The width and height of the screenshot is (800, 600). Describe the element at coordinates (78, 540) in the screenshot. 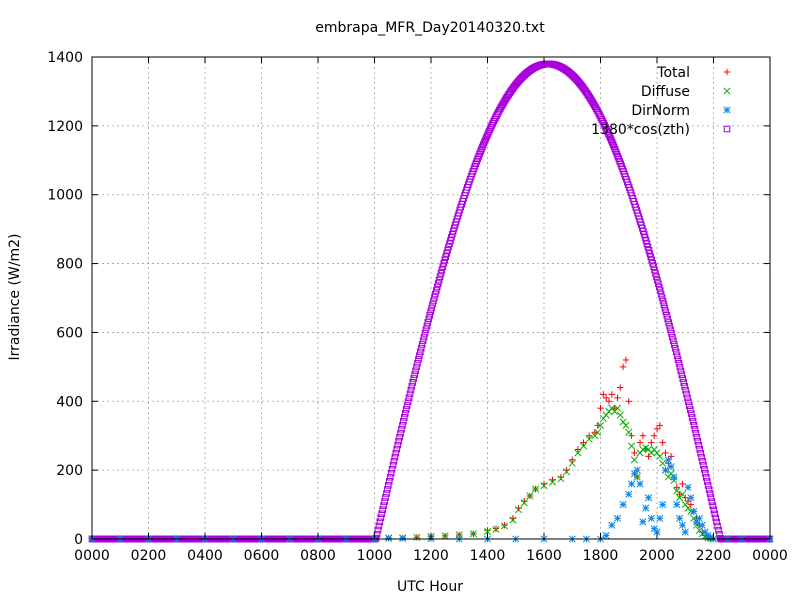

I see `y-tick-label: 0` at that location.